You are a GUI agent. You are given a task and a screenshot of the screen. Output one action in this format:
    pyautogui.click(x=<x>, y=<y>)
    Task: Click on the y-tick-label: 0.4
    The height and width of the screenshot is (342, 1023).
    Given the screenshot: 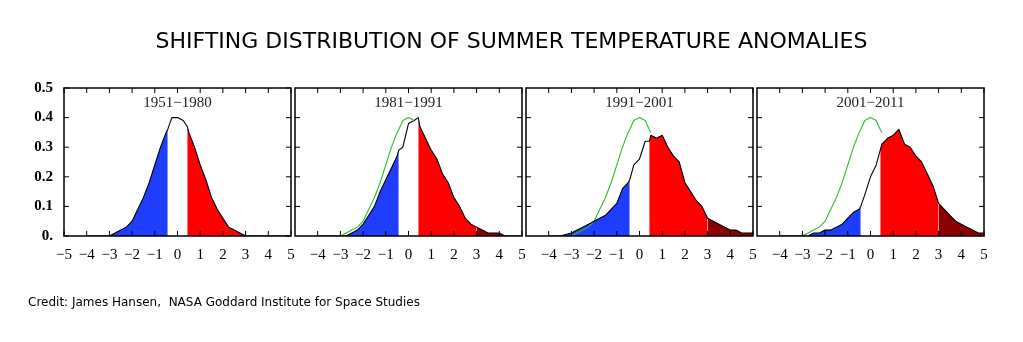 What is the action you would take?
    pyautogui.click(x=44, y=116)
    